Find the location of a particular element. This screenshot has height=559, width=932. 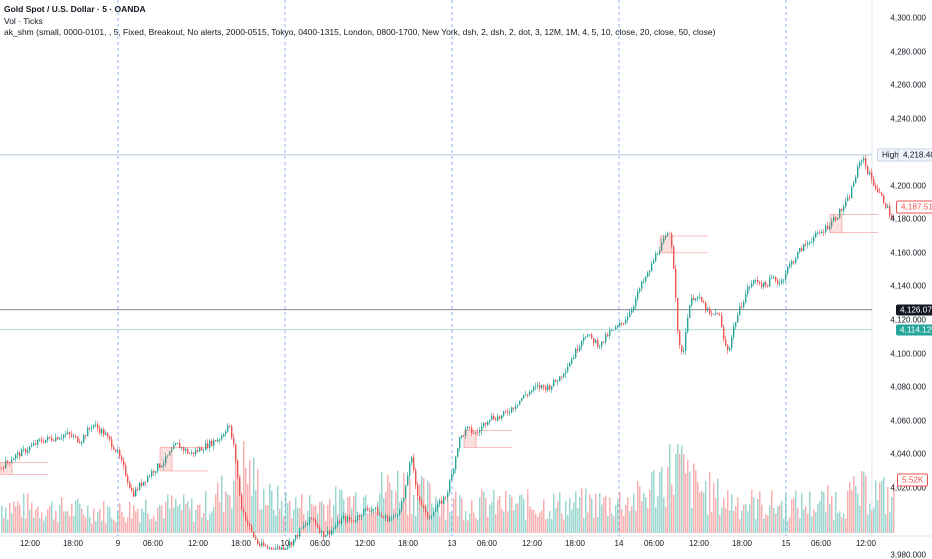

symbol-title: Gold Spot / U.S. Dollar · 5 · OANDA is located at coordinates (359, 10).